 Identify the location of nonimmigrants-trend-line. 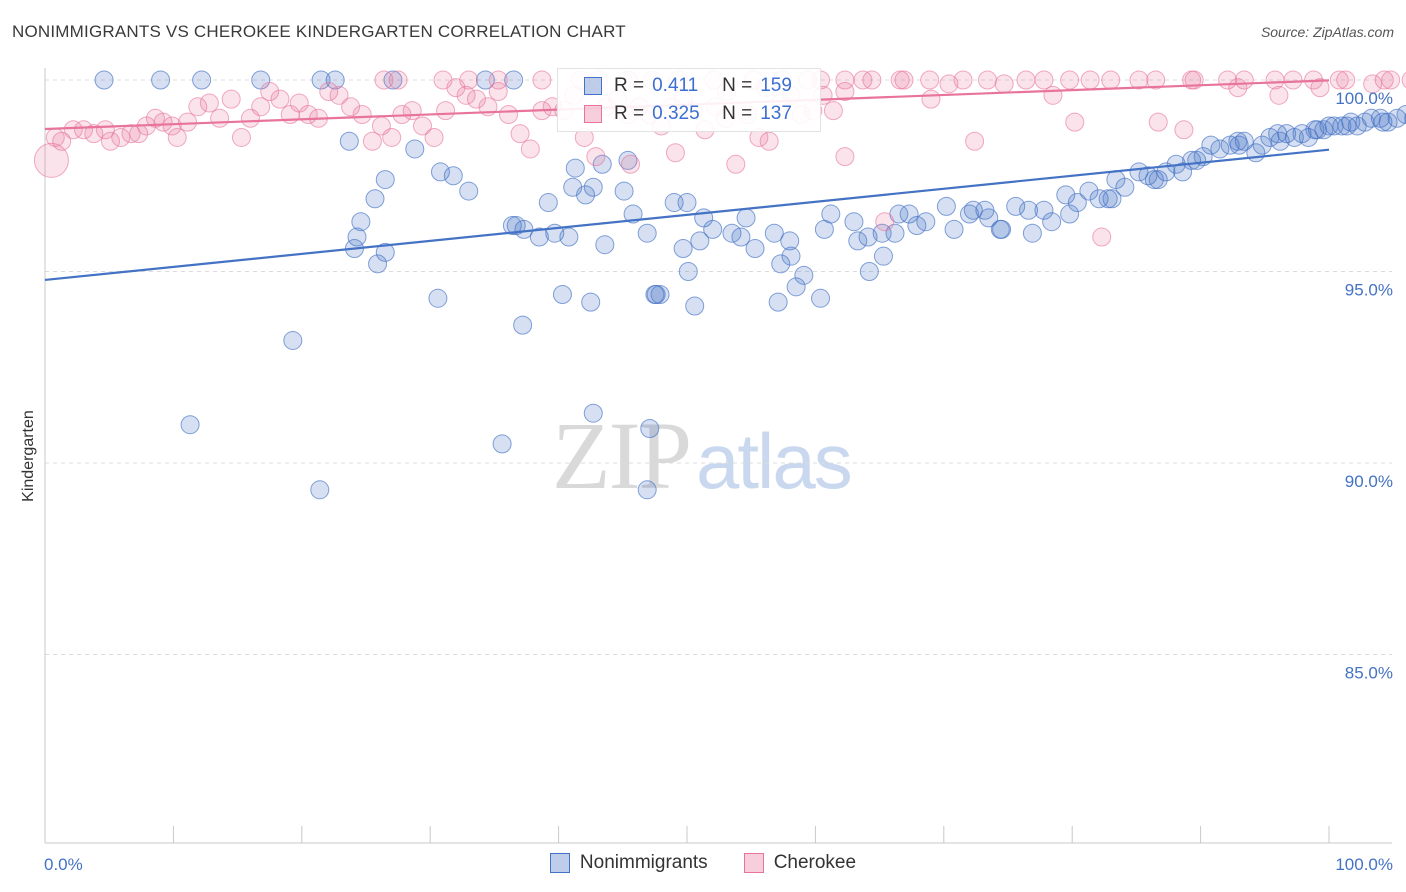
(687, 215).